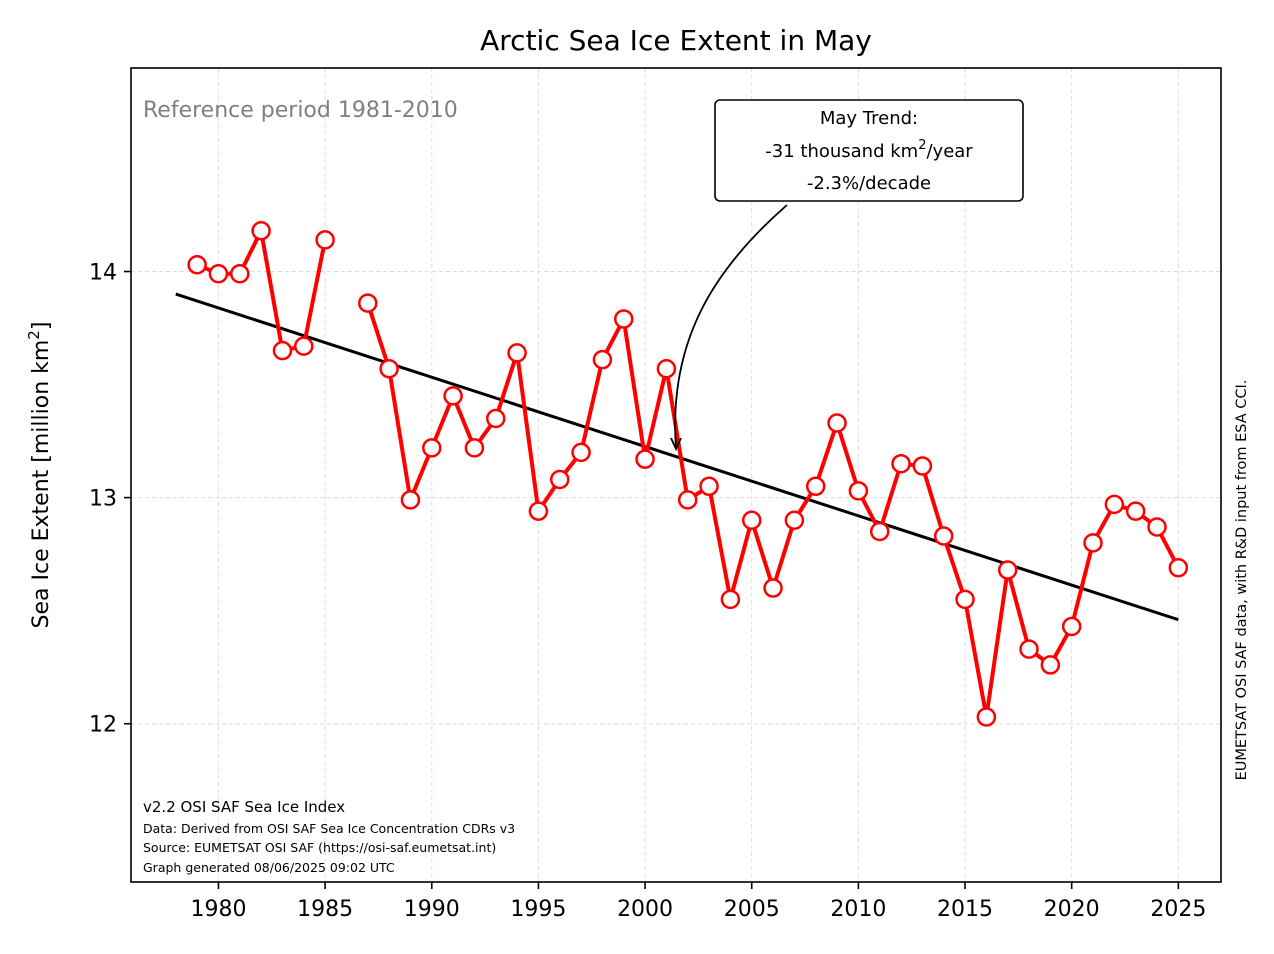 This screenshot has height=954, width=1274. I want to click on y-tick-label: 12, so click(103, 725).